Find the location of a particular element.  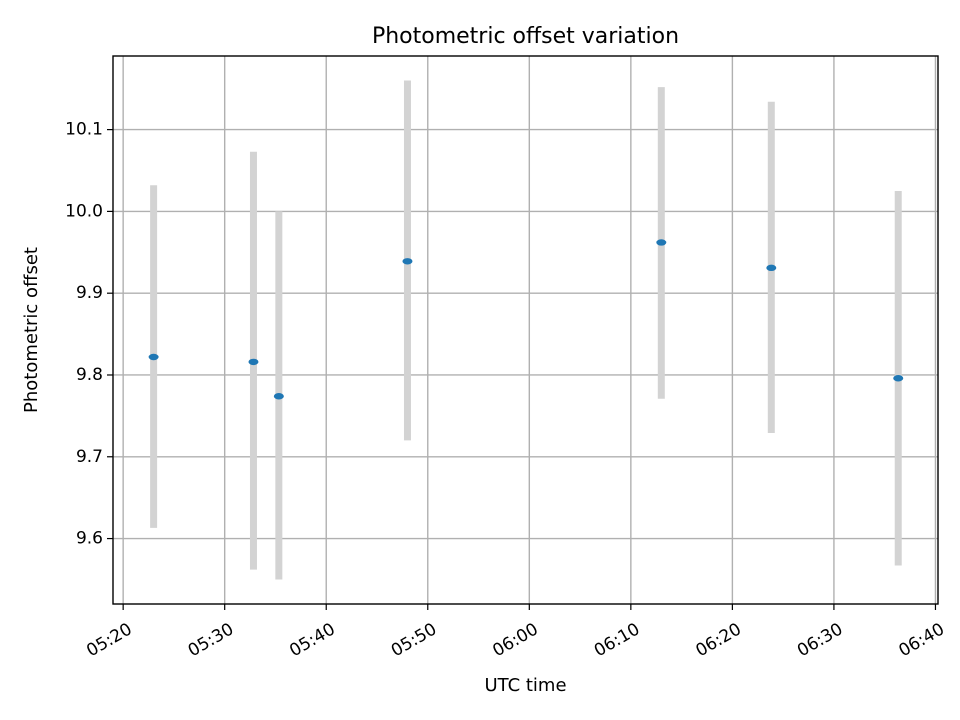

y-axis-label: Photometric offset is located at coordinates (31, 330).